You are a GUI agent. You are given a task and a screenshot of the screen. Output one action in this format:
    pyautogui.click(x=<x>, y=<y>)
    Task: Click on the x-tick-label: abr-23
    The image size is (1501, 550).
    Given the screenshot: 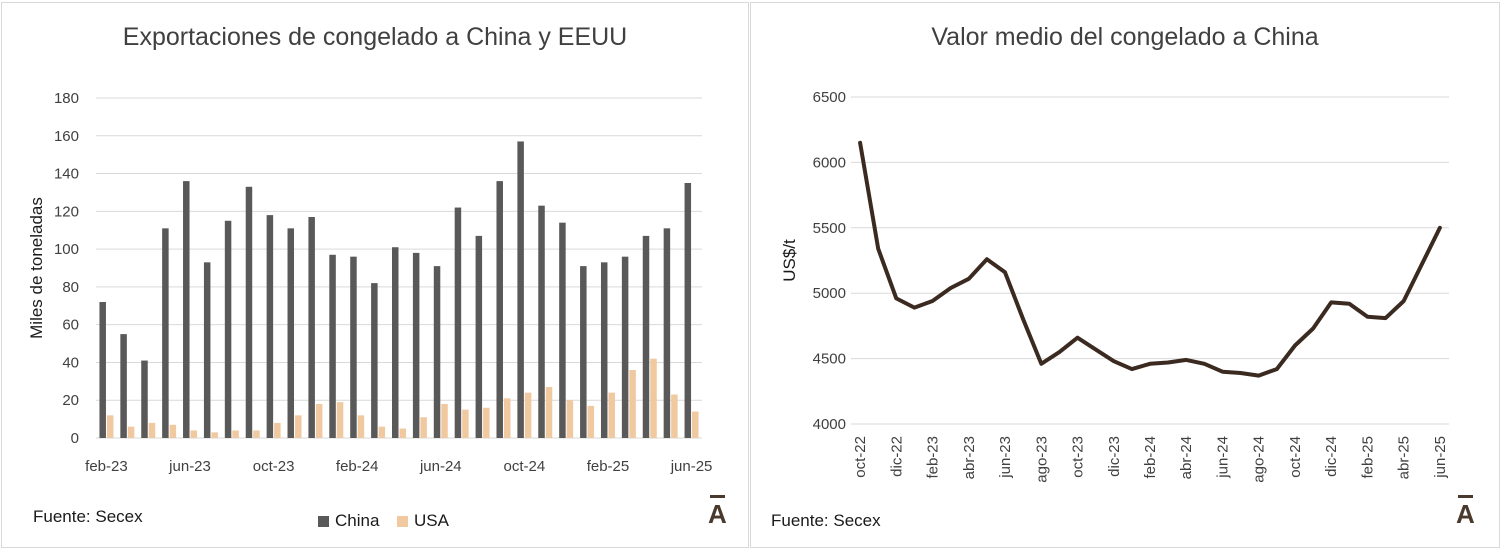 What is the action you would take?
    pyautogui.click(x=969, y=457)
    